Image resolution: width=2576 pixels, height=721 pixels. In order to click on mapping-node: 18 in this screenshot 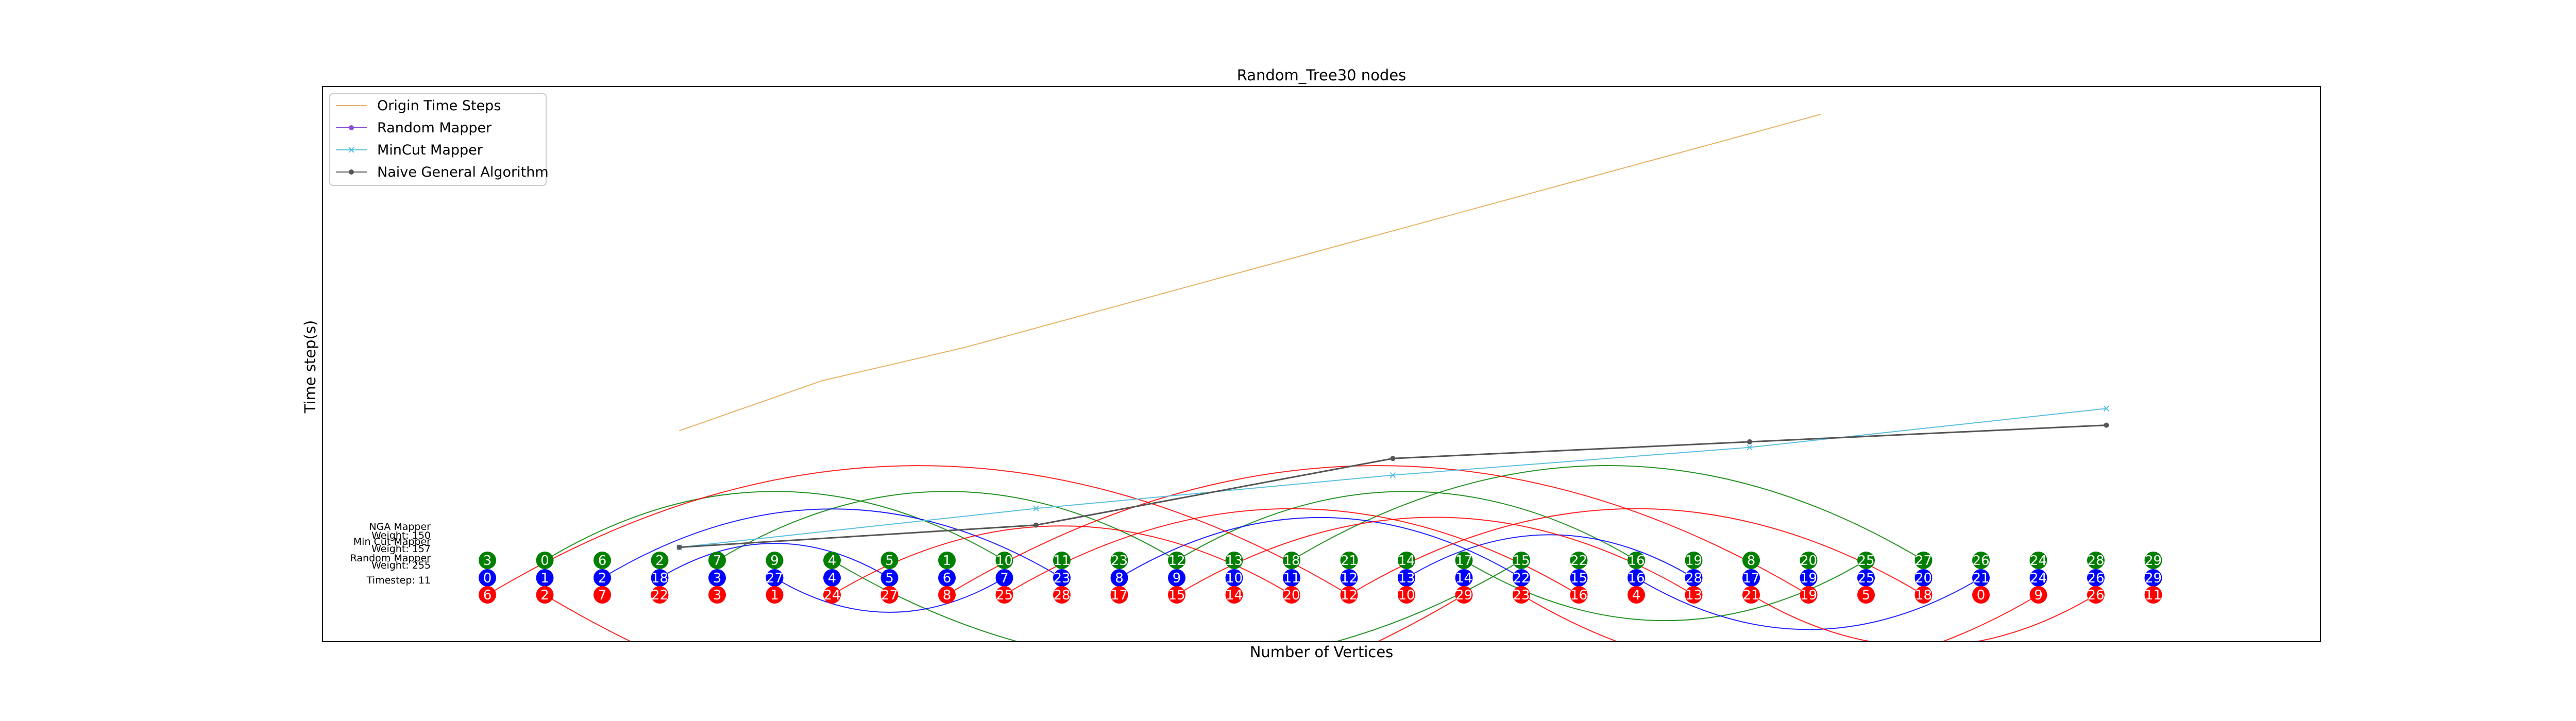, I will do `click(660, 578)`.